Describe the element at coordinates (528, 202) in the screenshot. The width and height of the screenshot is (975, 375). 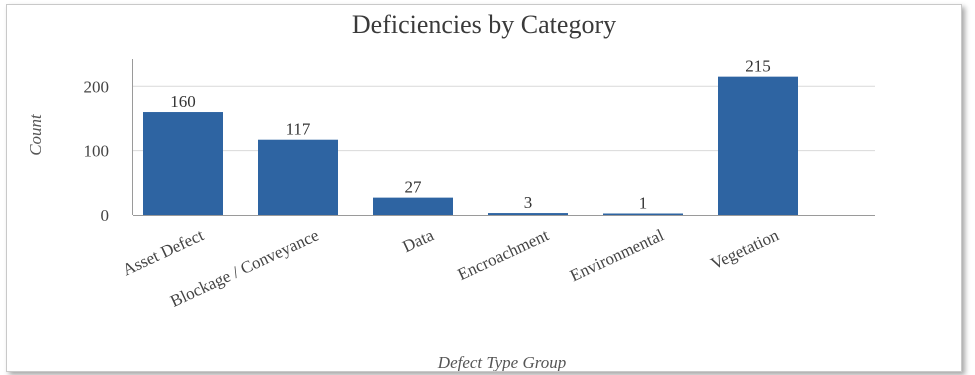
I see `data-label: 3` at that location.